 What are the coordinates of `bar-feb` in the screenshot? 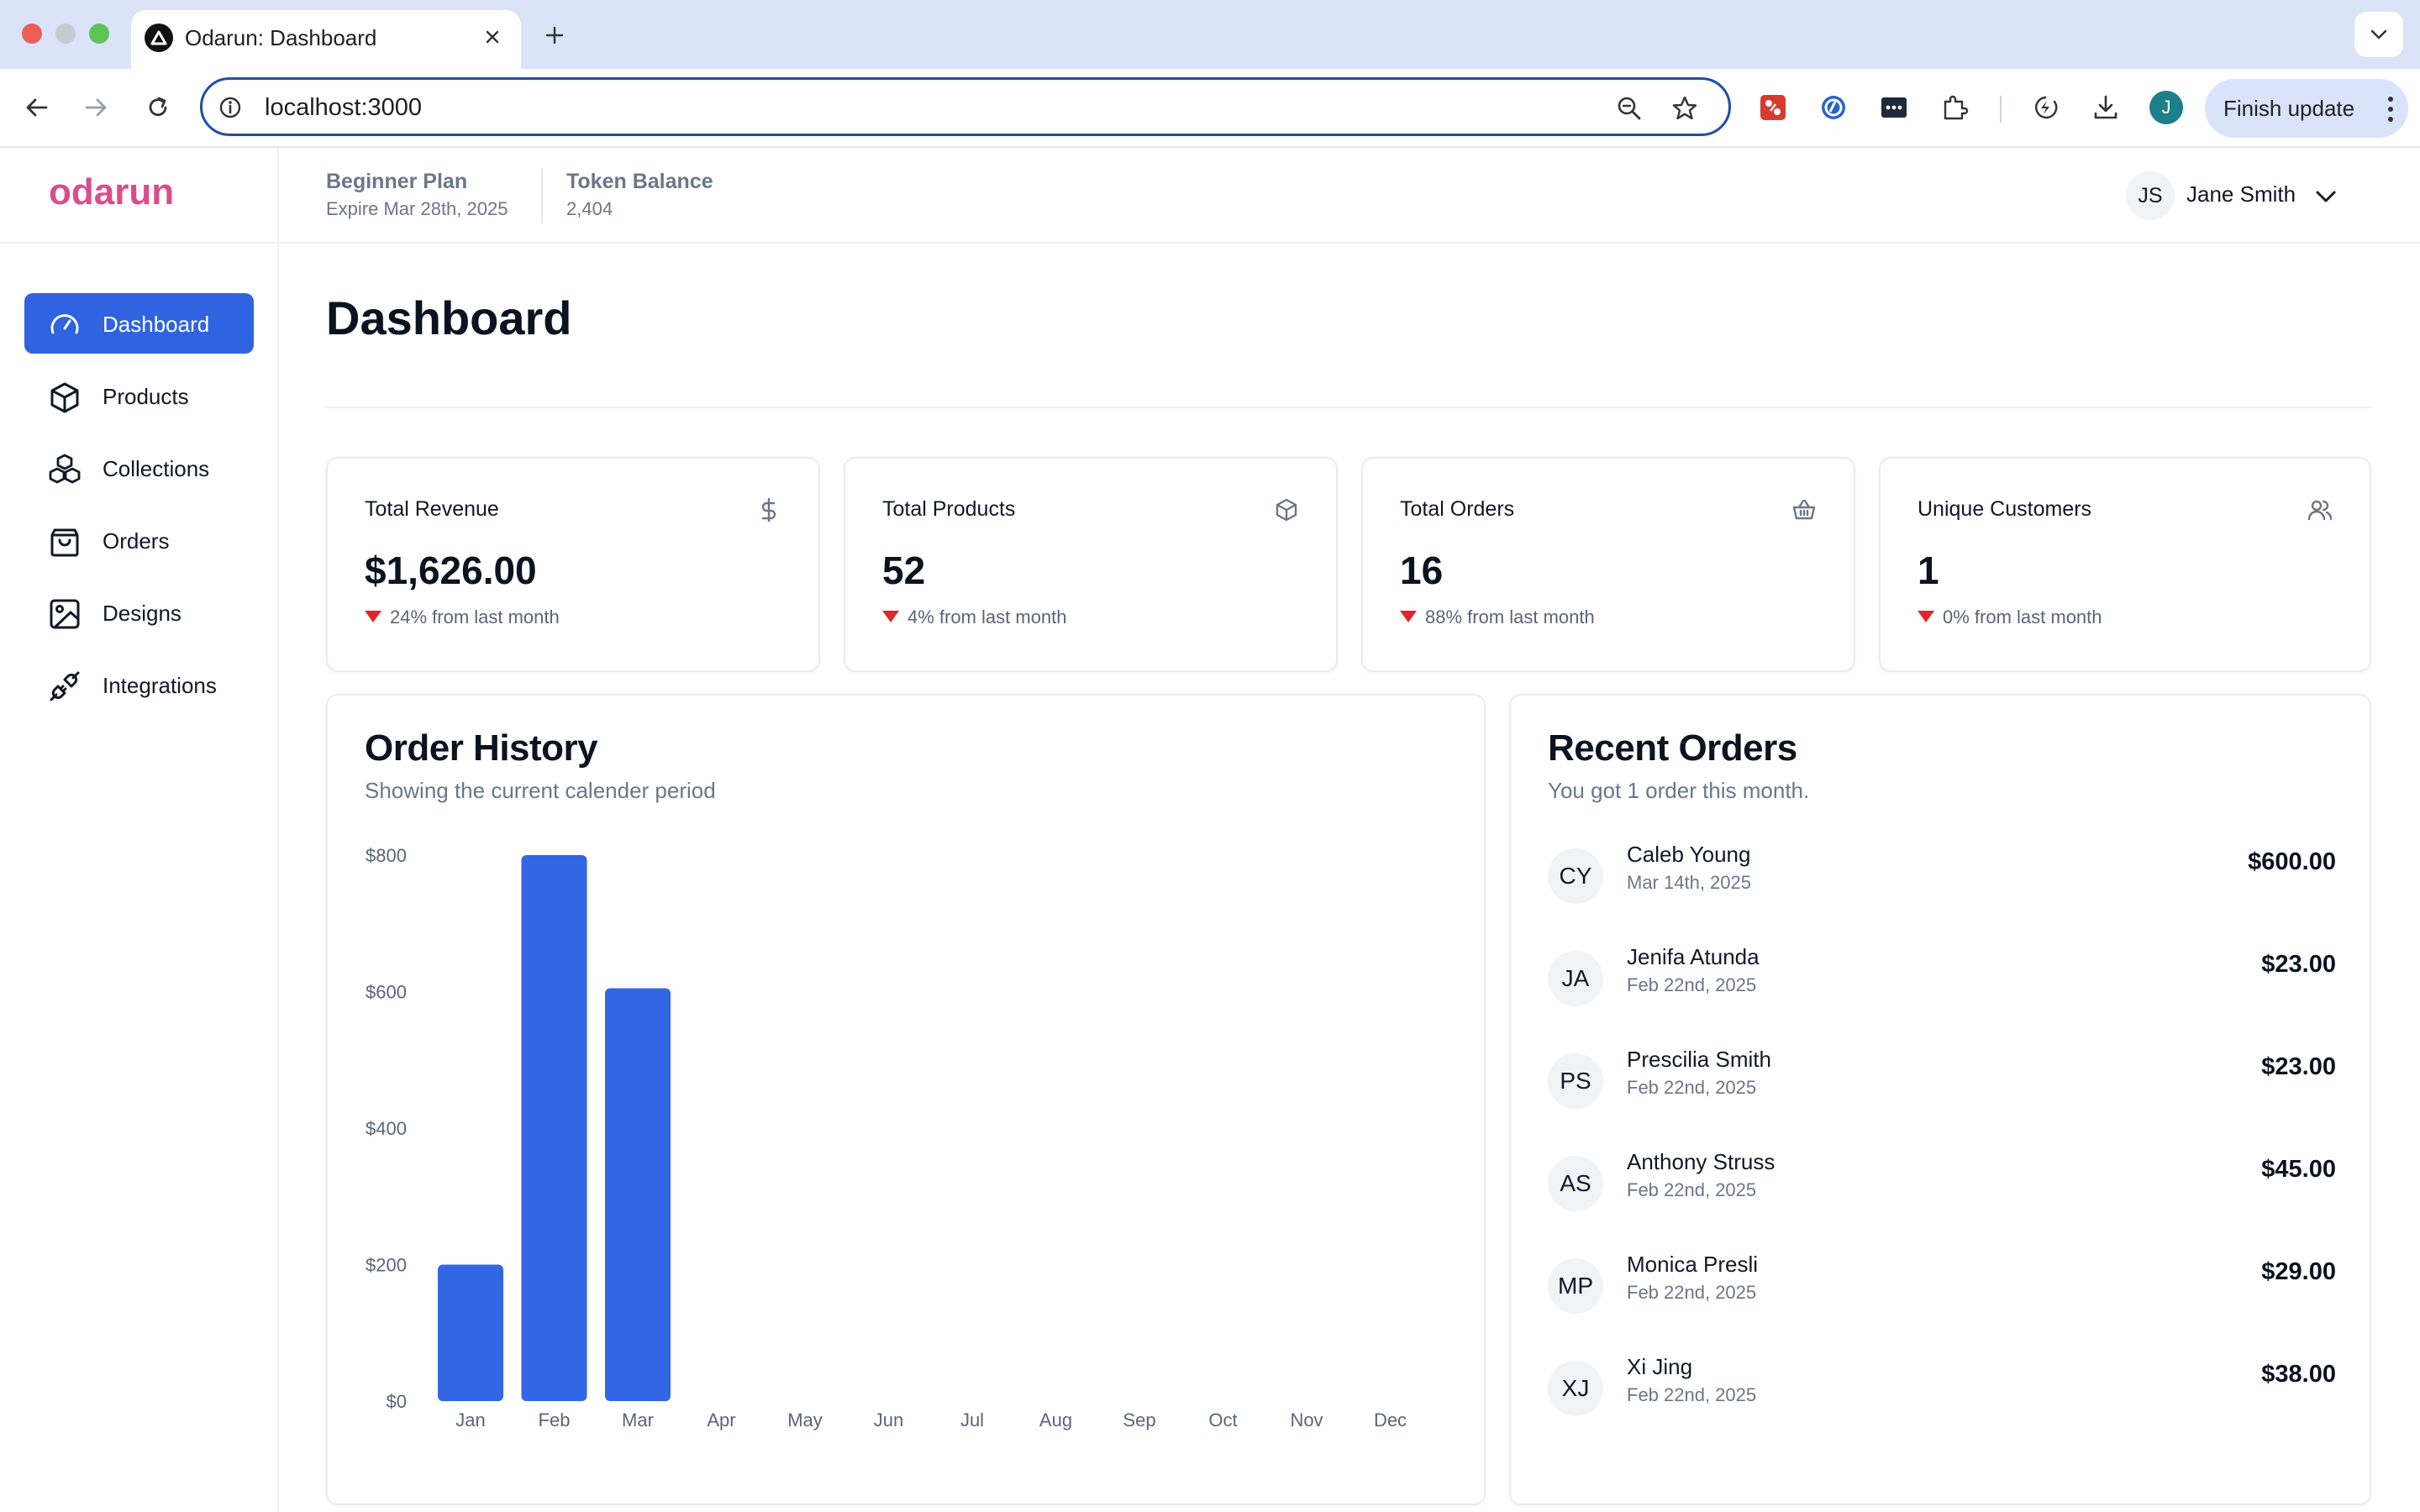 It's located at (554, 1128).